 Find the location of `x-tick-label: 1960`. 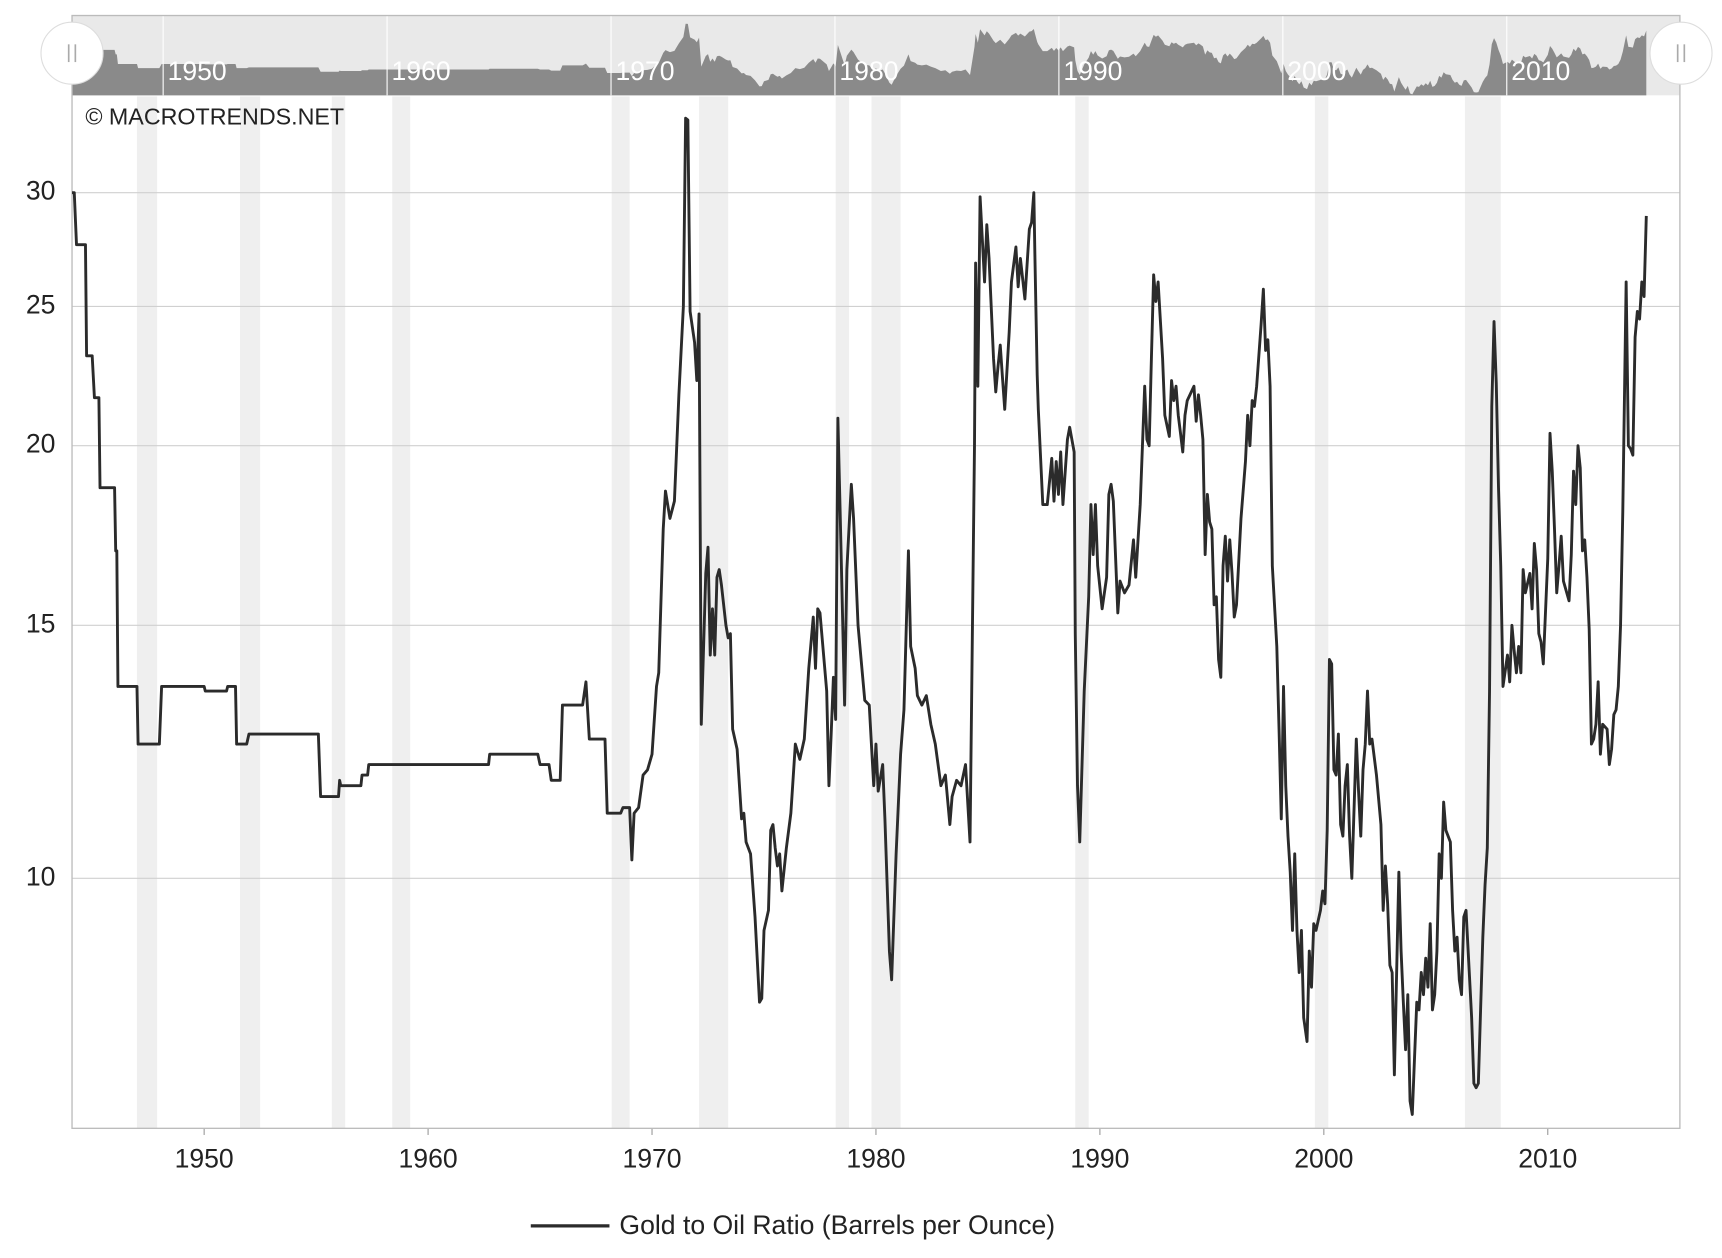

x-tick-label: 1960 is located at coordinates (428, 1158).